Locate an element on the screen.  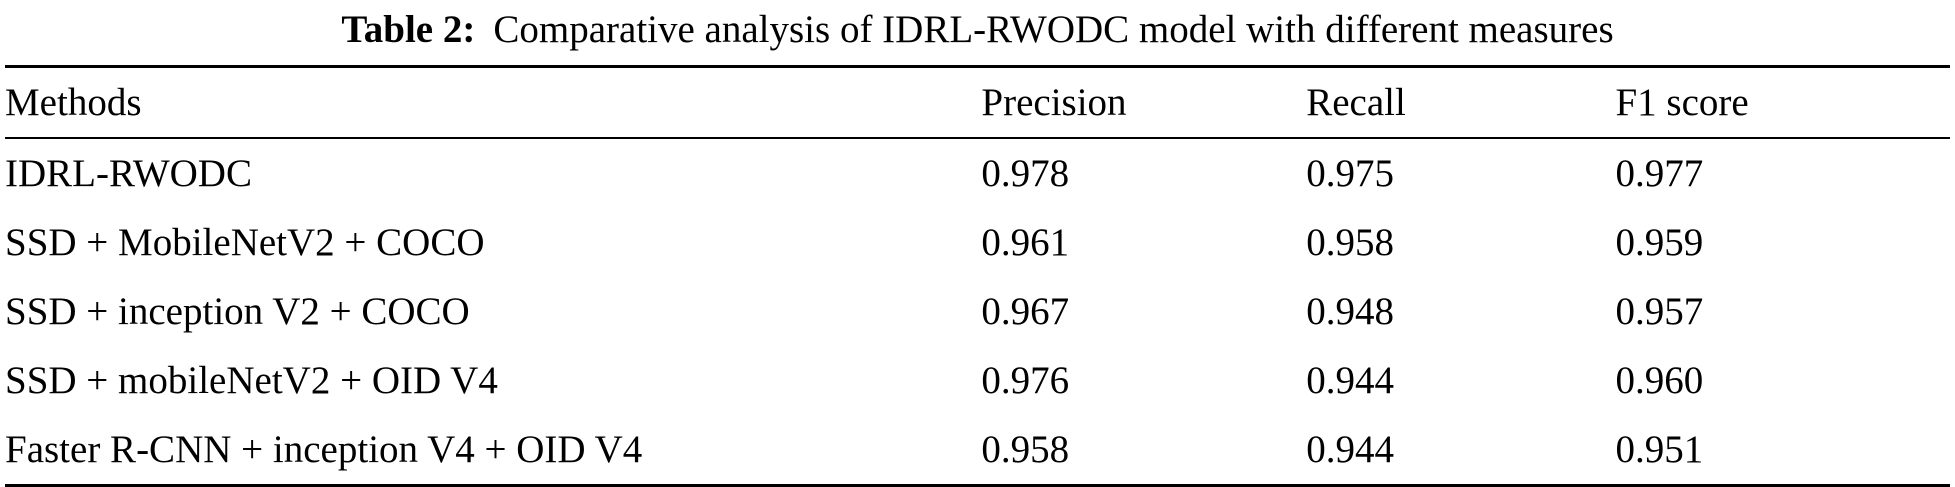
table-header-row: Methods Precision Recall F1 score is located at coordinates (977, 102).